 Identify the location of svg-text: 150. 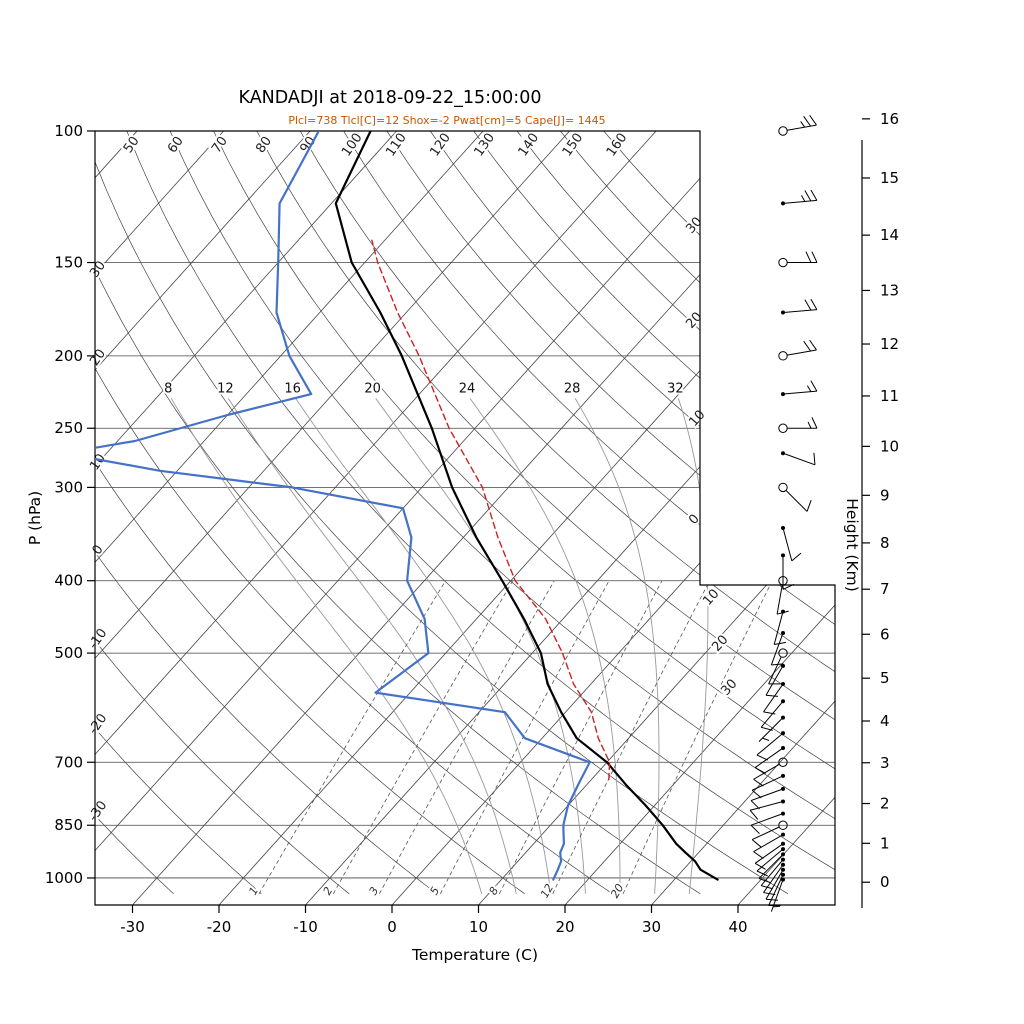
(68, 263).